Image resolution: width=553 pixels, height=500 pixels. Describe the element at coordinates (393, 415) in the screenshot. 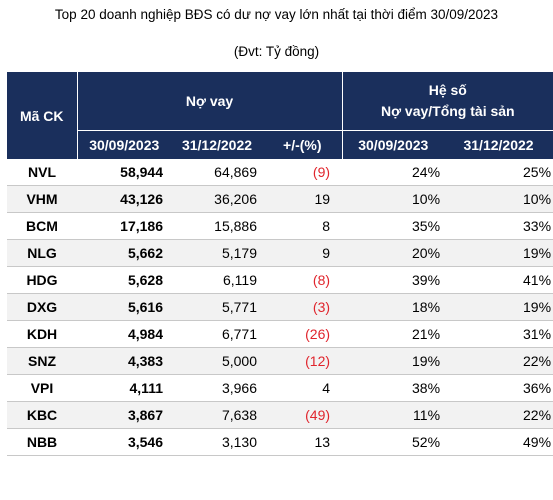

I see `cell-ratio-2023: 11%` at that location.